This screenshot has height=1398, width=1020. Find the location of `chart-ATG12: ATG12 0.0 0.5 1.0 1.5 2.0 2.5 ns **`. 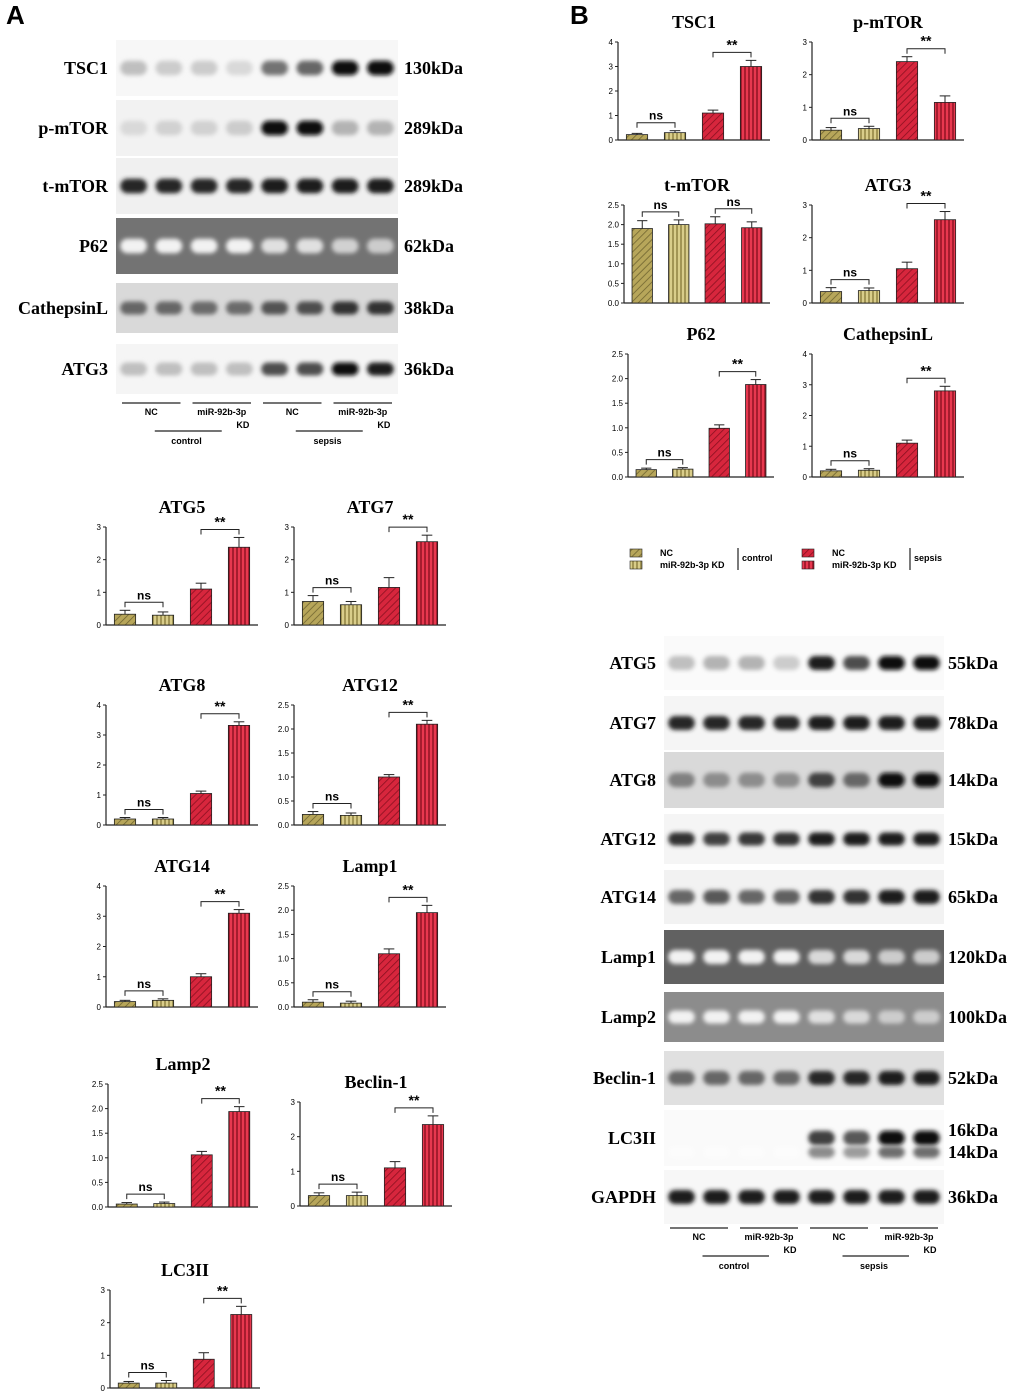

chart-ATG12: ATG12 0.0 0.5 1.0 1.5 2.0 2.5 ns ** is located at coordinates (362, 752).